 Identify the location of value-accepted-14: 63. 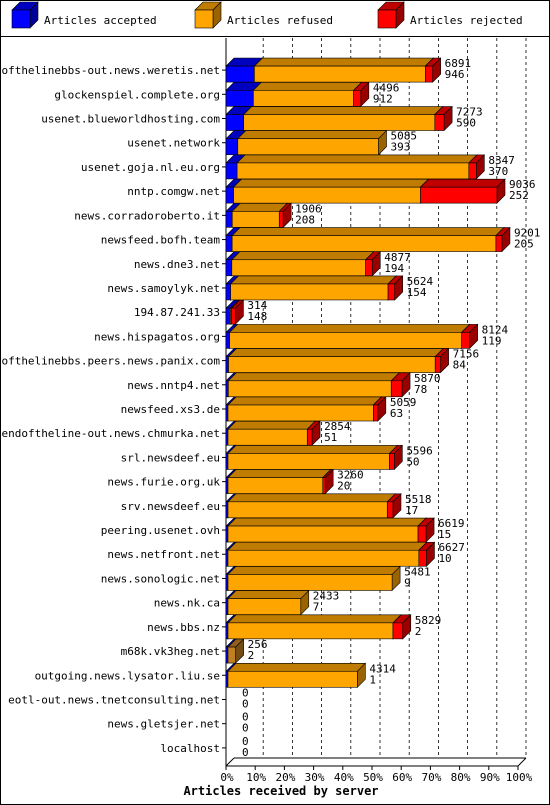
(396, 413).